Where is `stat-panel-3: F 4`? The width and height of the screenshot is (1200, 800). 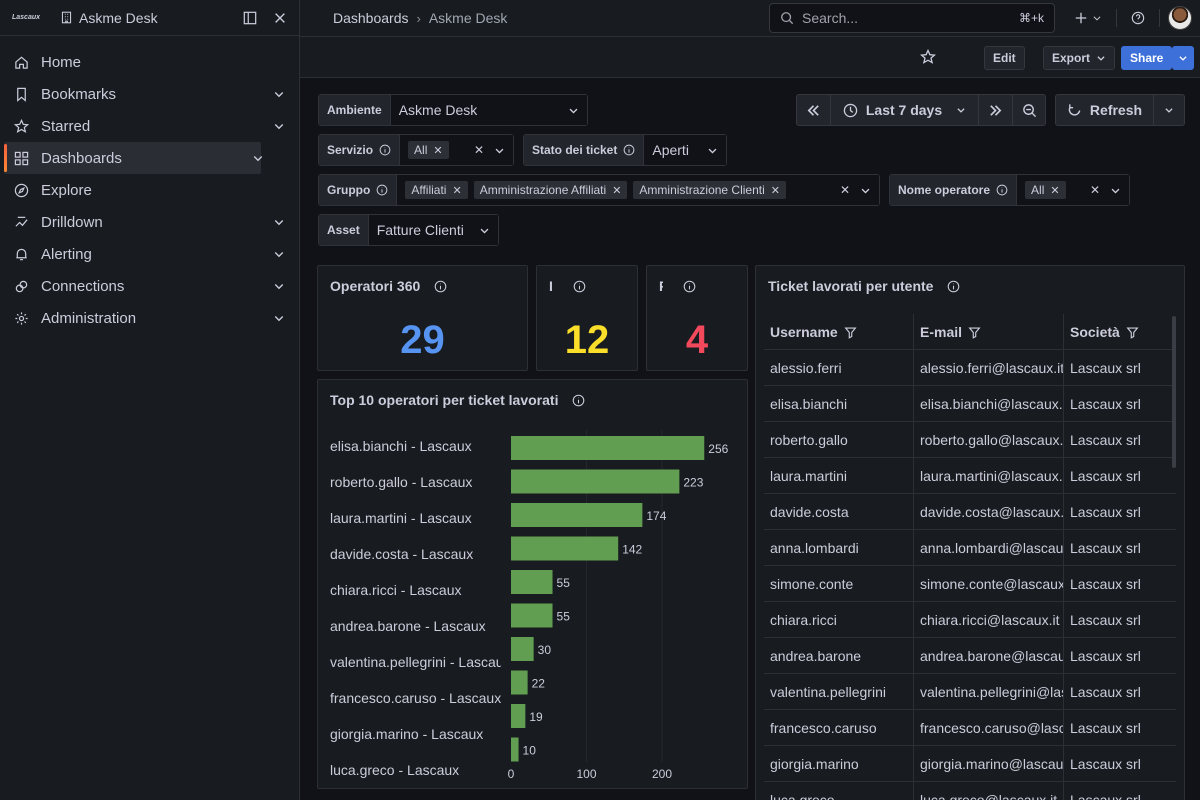
stat-panel-3: F 4 is located at coordinates (697, 318).